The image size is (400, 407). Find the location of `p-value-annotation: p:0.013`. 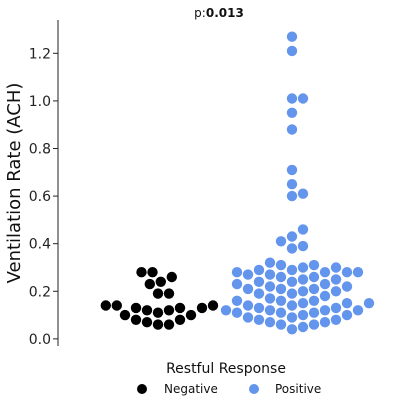

p-value-annotation: p:0.013 is located at coordinates (219, 13).